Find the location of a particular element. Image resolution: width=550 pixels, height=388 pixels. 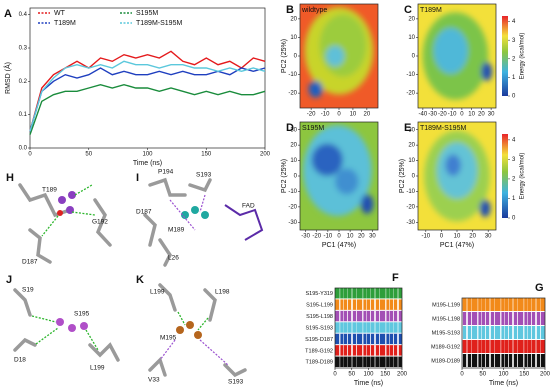

structure-h is located at coordinates (65, 223).